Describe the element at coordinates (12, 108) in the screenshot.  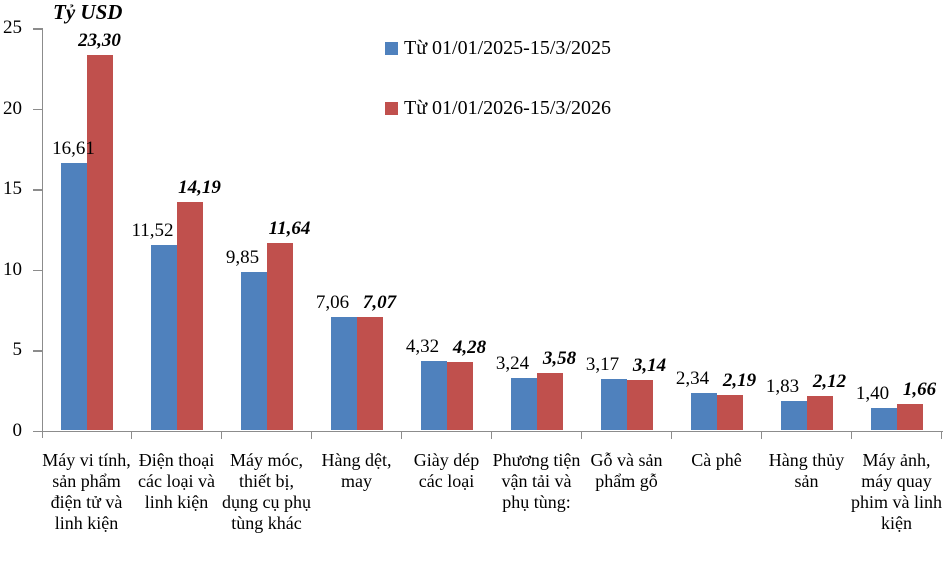
I see `y-tick-label: 20` at that location.